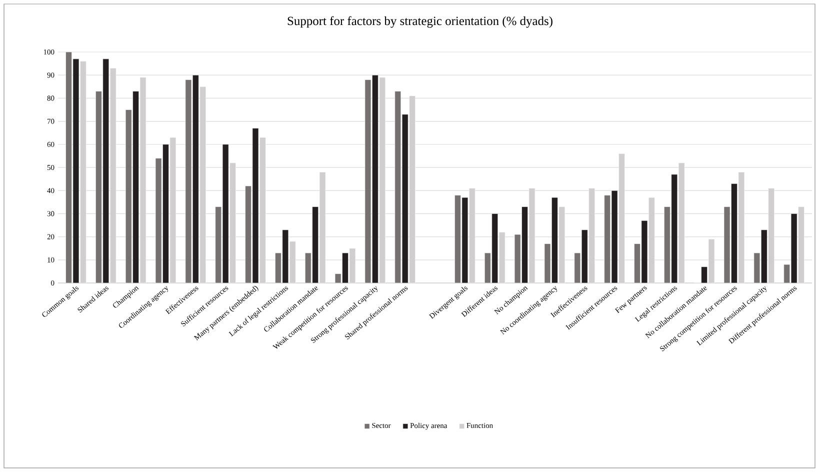 Image resolution: width=819 pixels, height=472 pixels. I want to click on chart-title: Support for factors by strategic orientation (% dyads), so click(420, 22).